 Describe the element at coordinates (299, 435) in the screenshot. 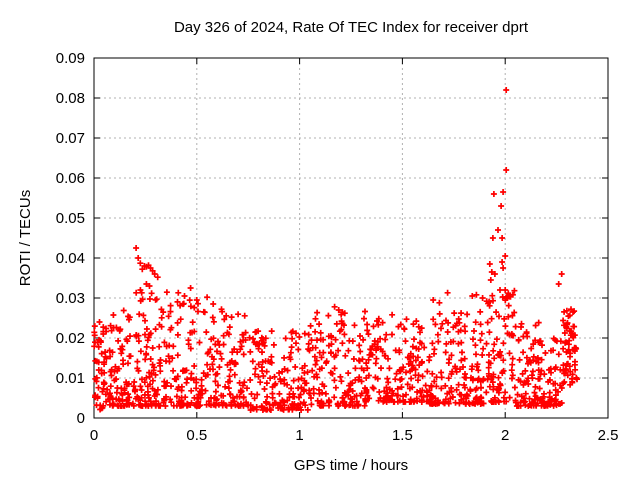

I see `x-tick-label: 1` at that location.